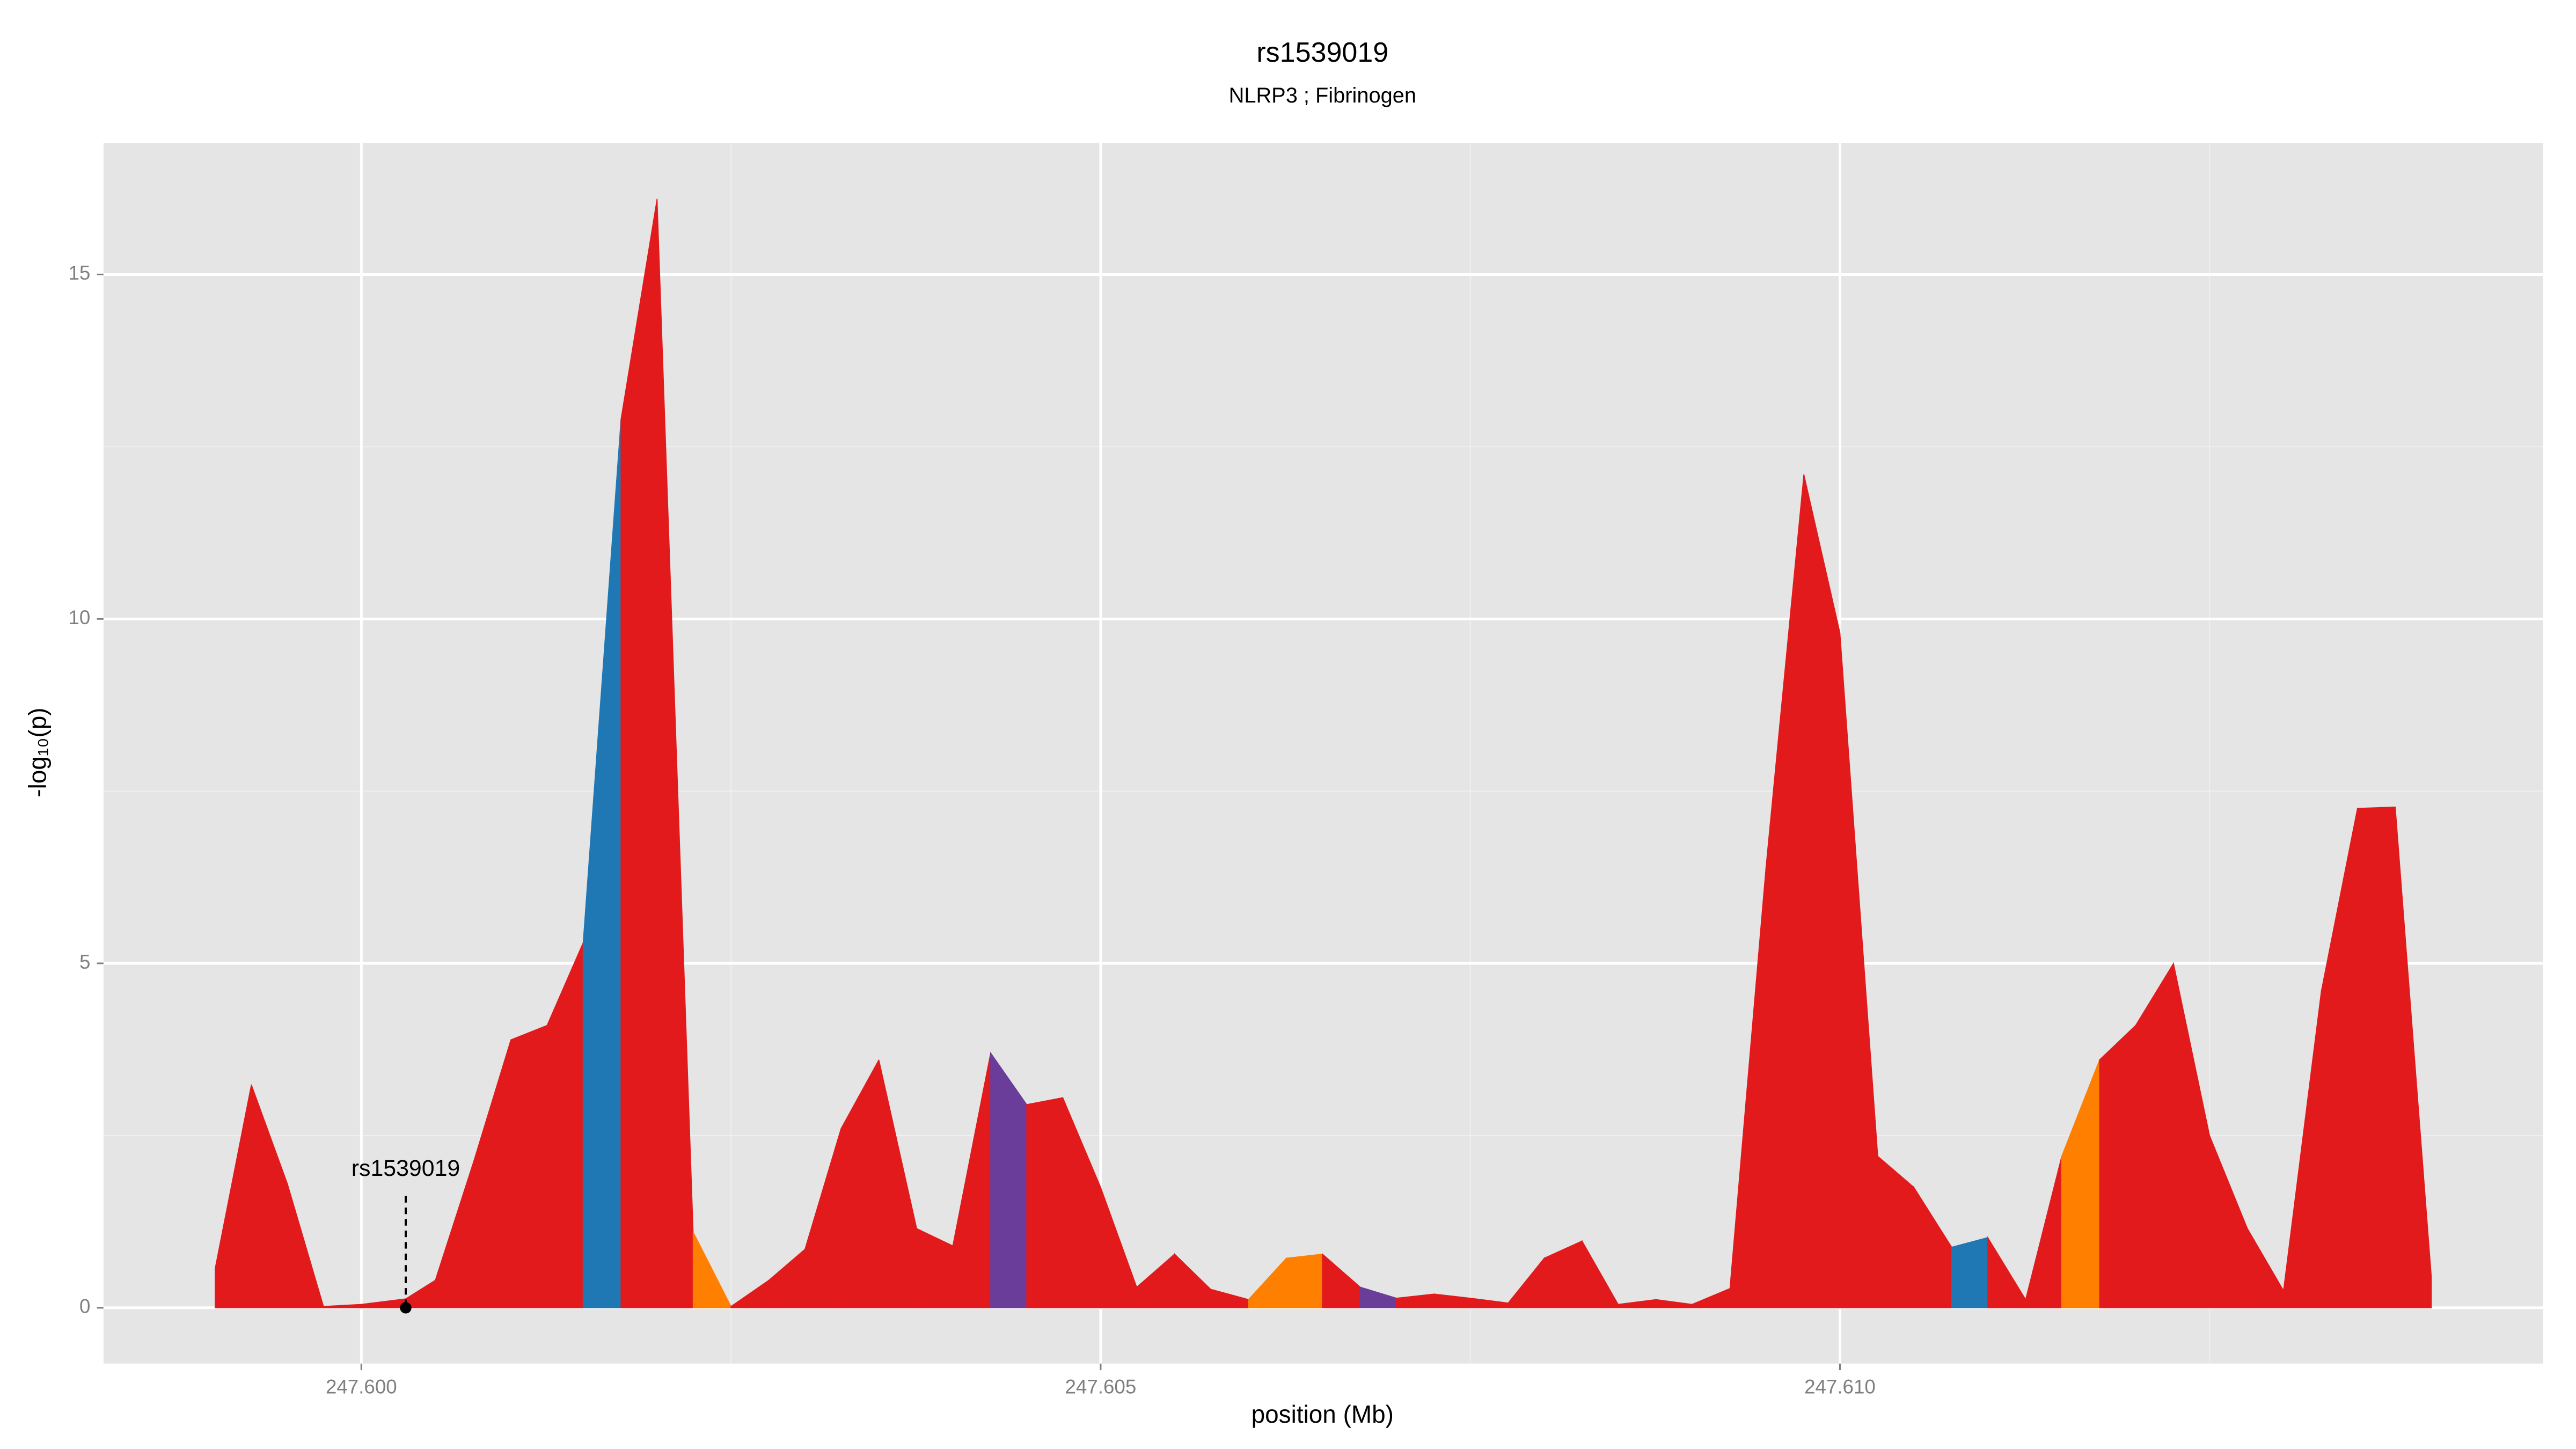 This screenshot has height=1449, width=2576. I want to click on y-axis-title: -log₁₀(p), so click(38, 752).